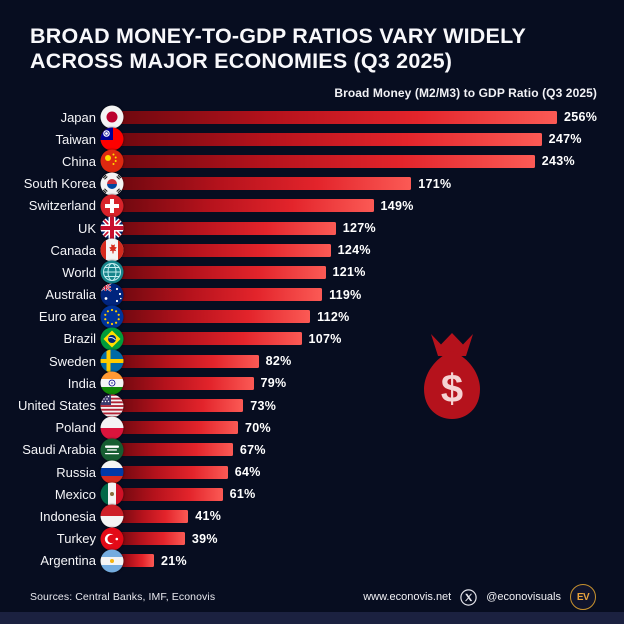  I want to click on country-label: Argentina, so click(68, 561).